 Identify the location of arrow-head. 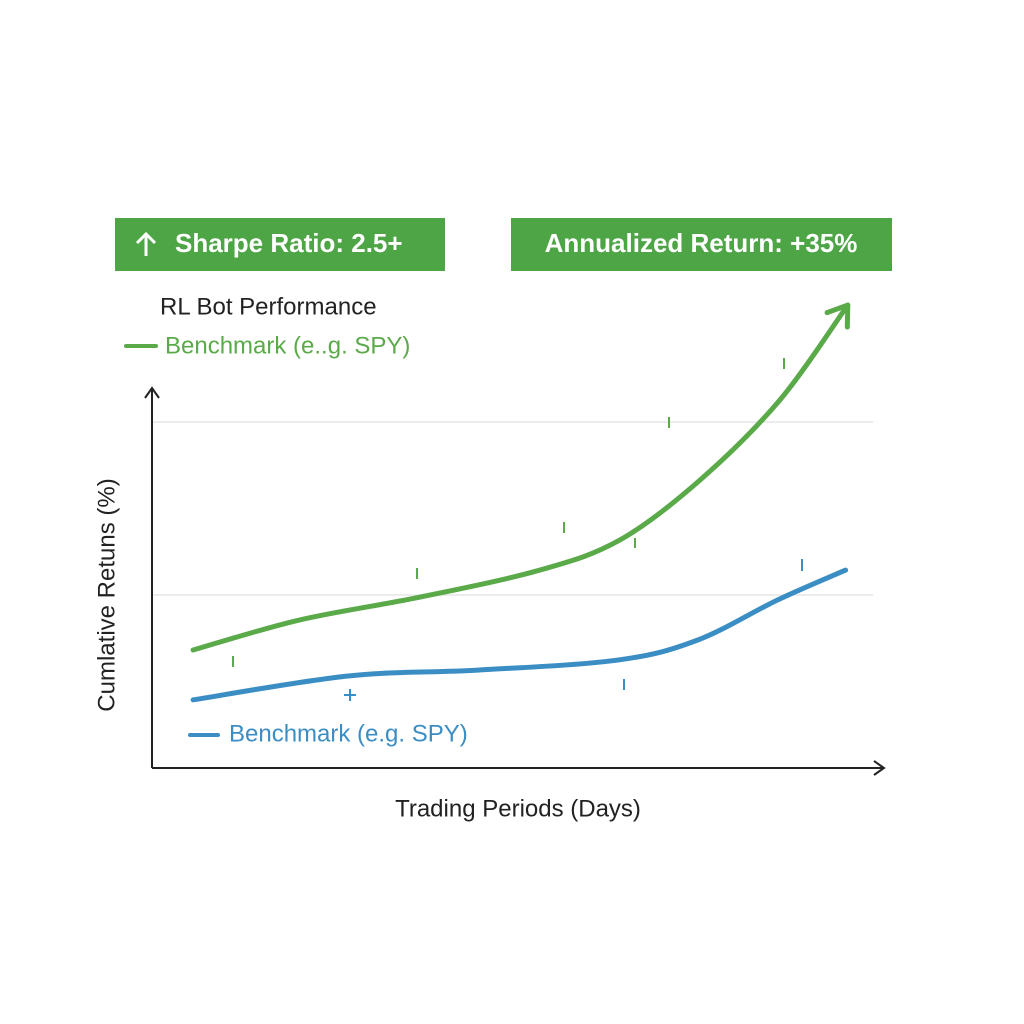
(837, 316).